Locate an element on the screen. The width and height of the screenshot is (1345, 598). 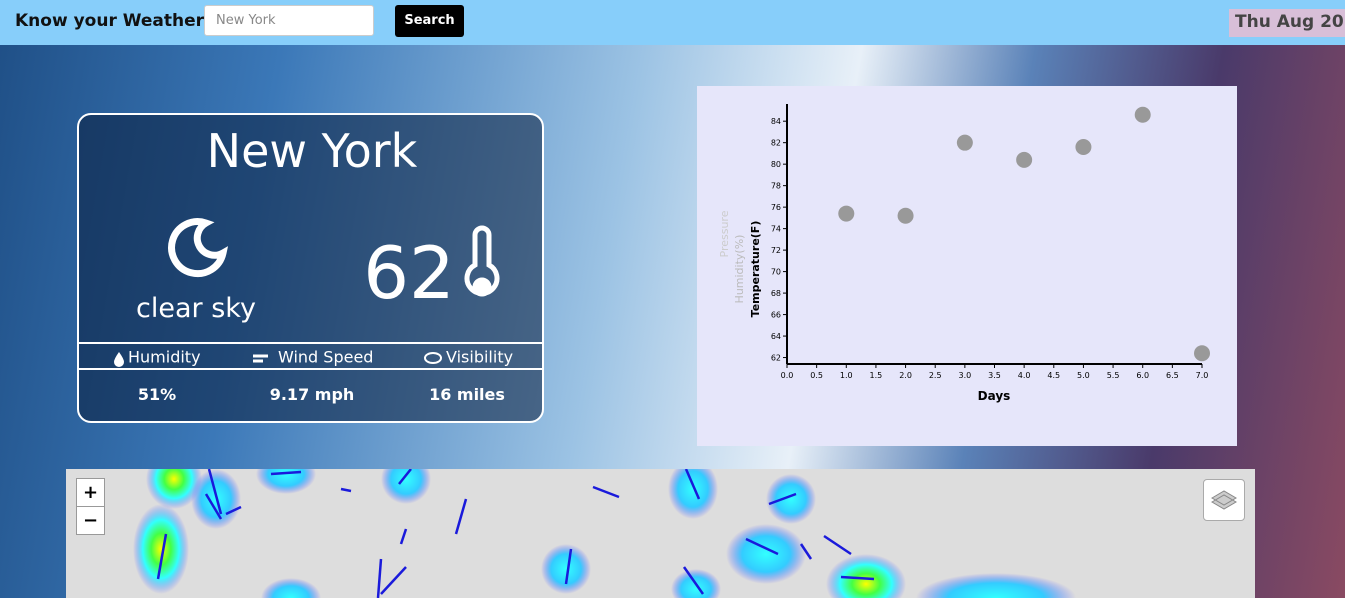
date: Thu Aug 20 20 is located at coordinates (1287, 23).